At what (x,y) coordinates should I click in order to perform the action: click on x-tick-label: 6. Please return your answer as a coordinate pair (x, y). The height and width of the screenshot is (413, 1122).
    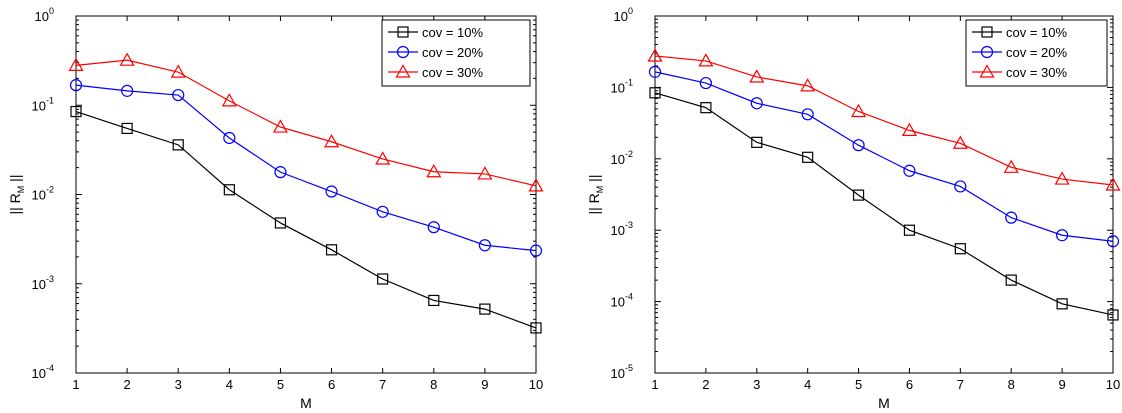
    Looking at the image, I should click on (909, 384).